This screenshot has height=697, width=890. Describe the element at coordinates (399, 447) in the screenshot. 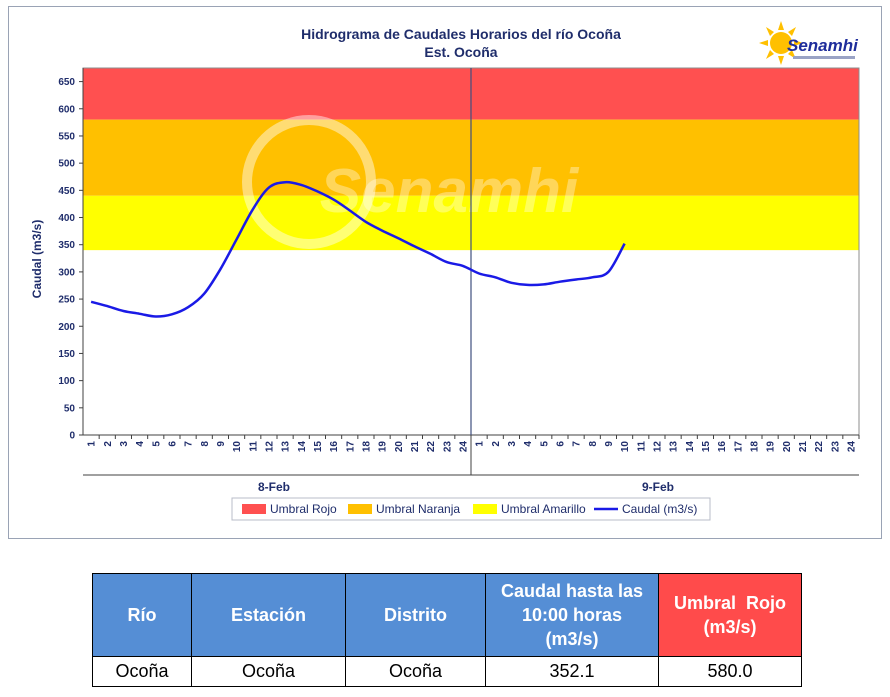

I see `x-tick-label-20: 20` at that location.